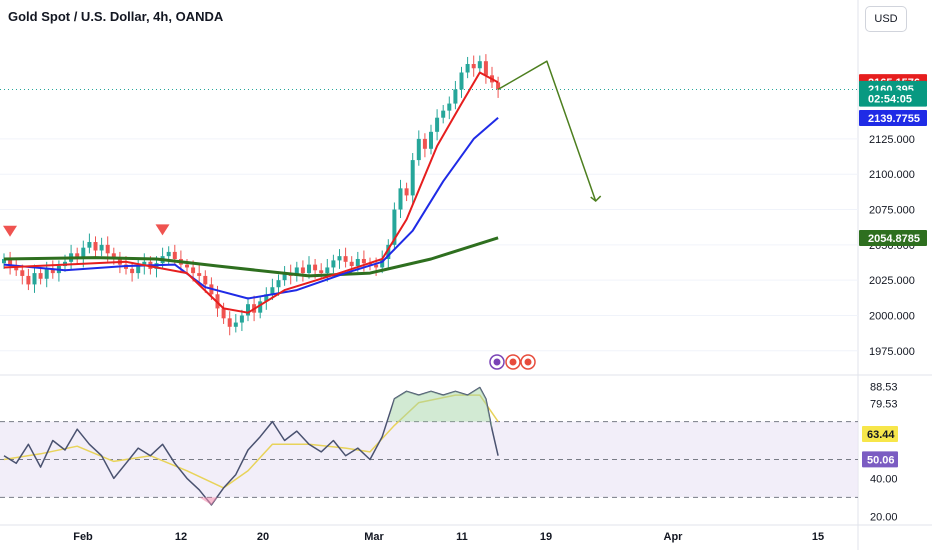 This screenshot has height=550, width=932. What do you see at coordinates (674, 537) in the screenshot?
I see `time-tick-label: Apr` at bounding box center [674, 537].